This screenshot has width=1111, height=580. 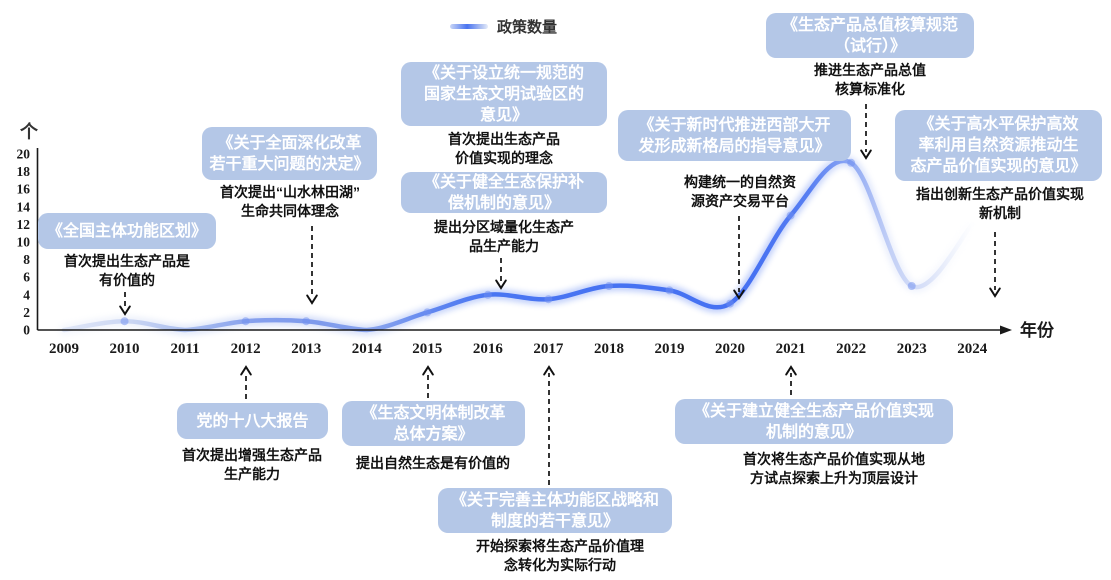 What do you see at coordinates (609, 349) in the screenshot?
I see `x-tick-label: 2018` at bounding box center [609, 349].